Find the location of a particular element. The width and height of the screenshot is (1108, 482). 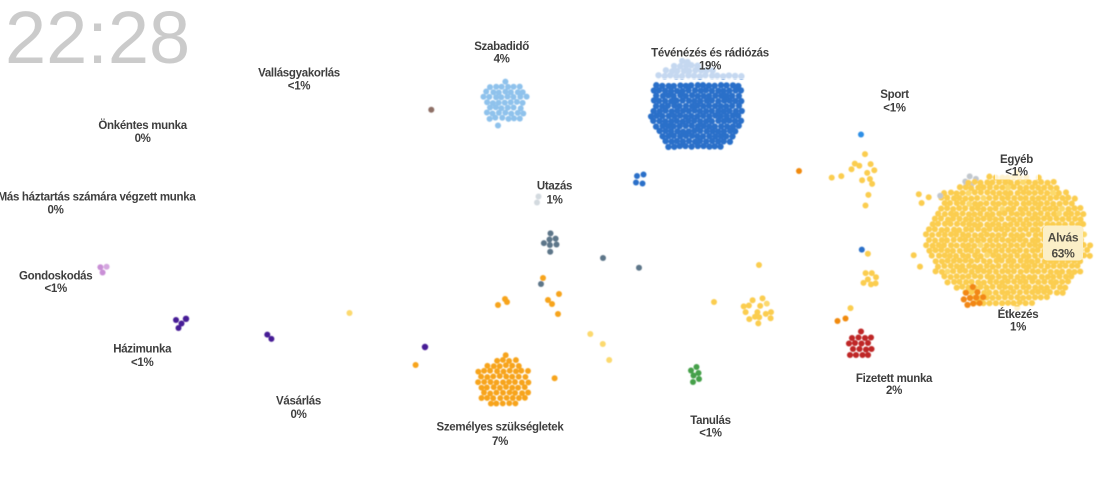

svg-text: Tanulás is located at coordinates (710, 421).